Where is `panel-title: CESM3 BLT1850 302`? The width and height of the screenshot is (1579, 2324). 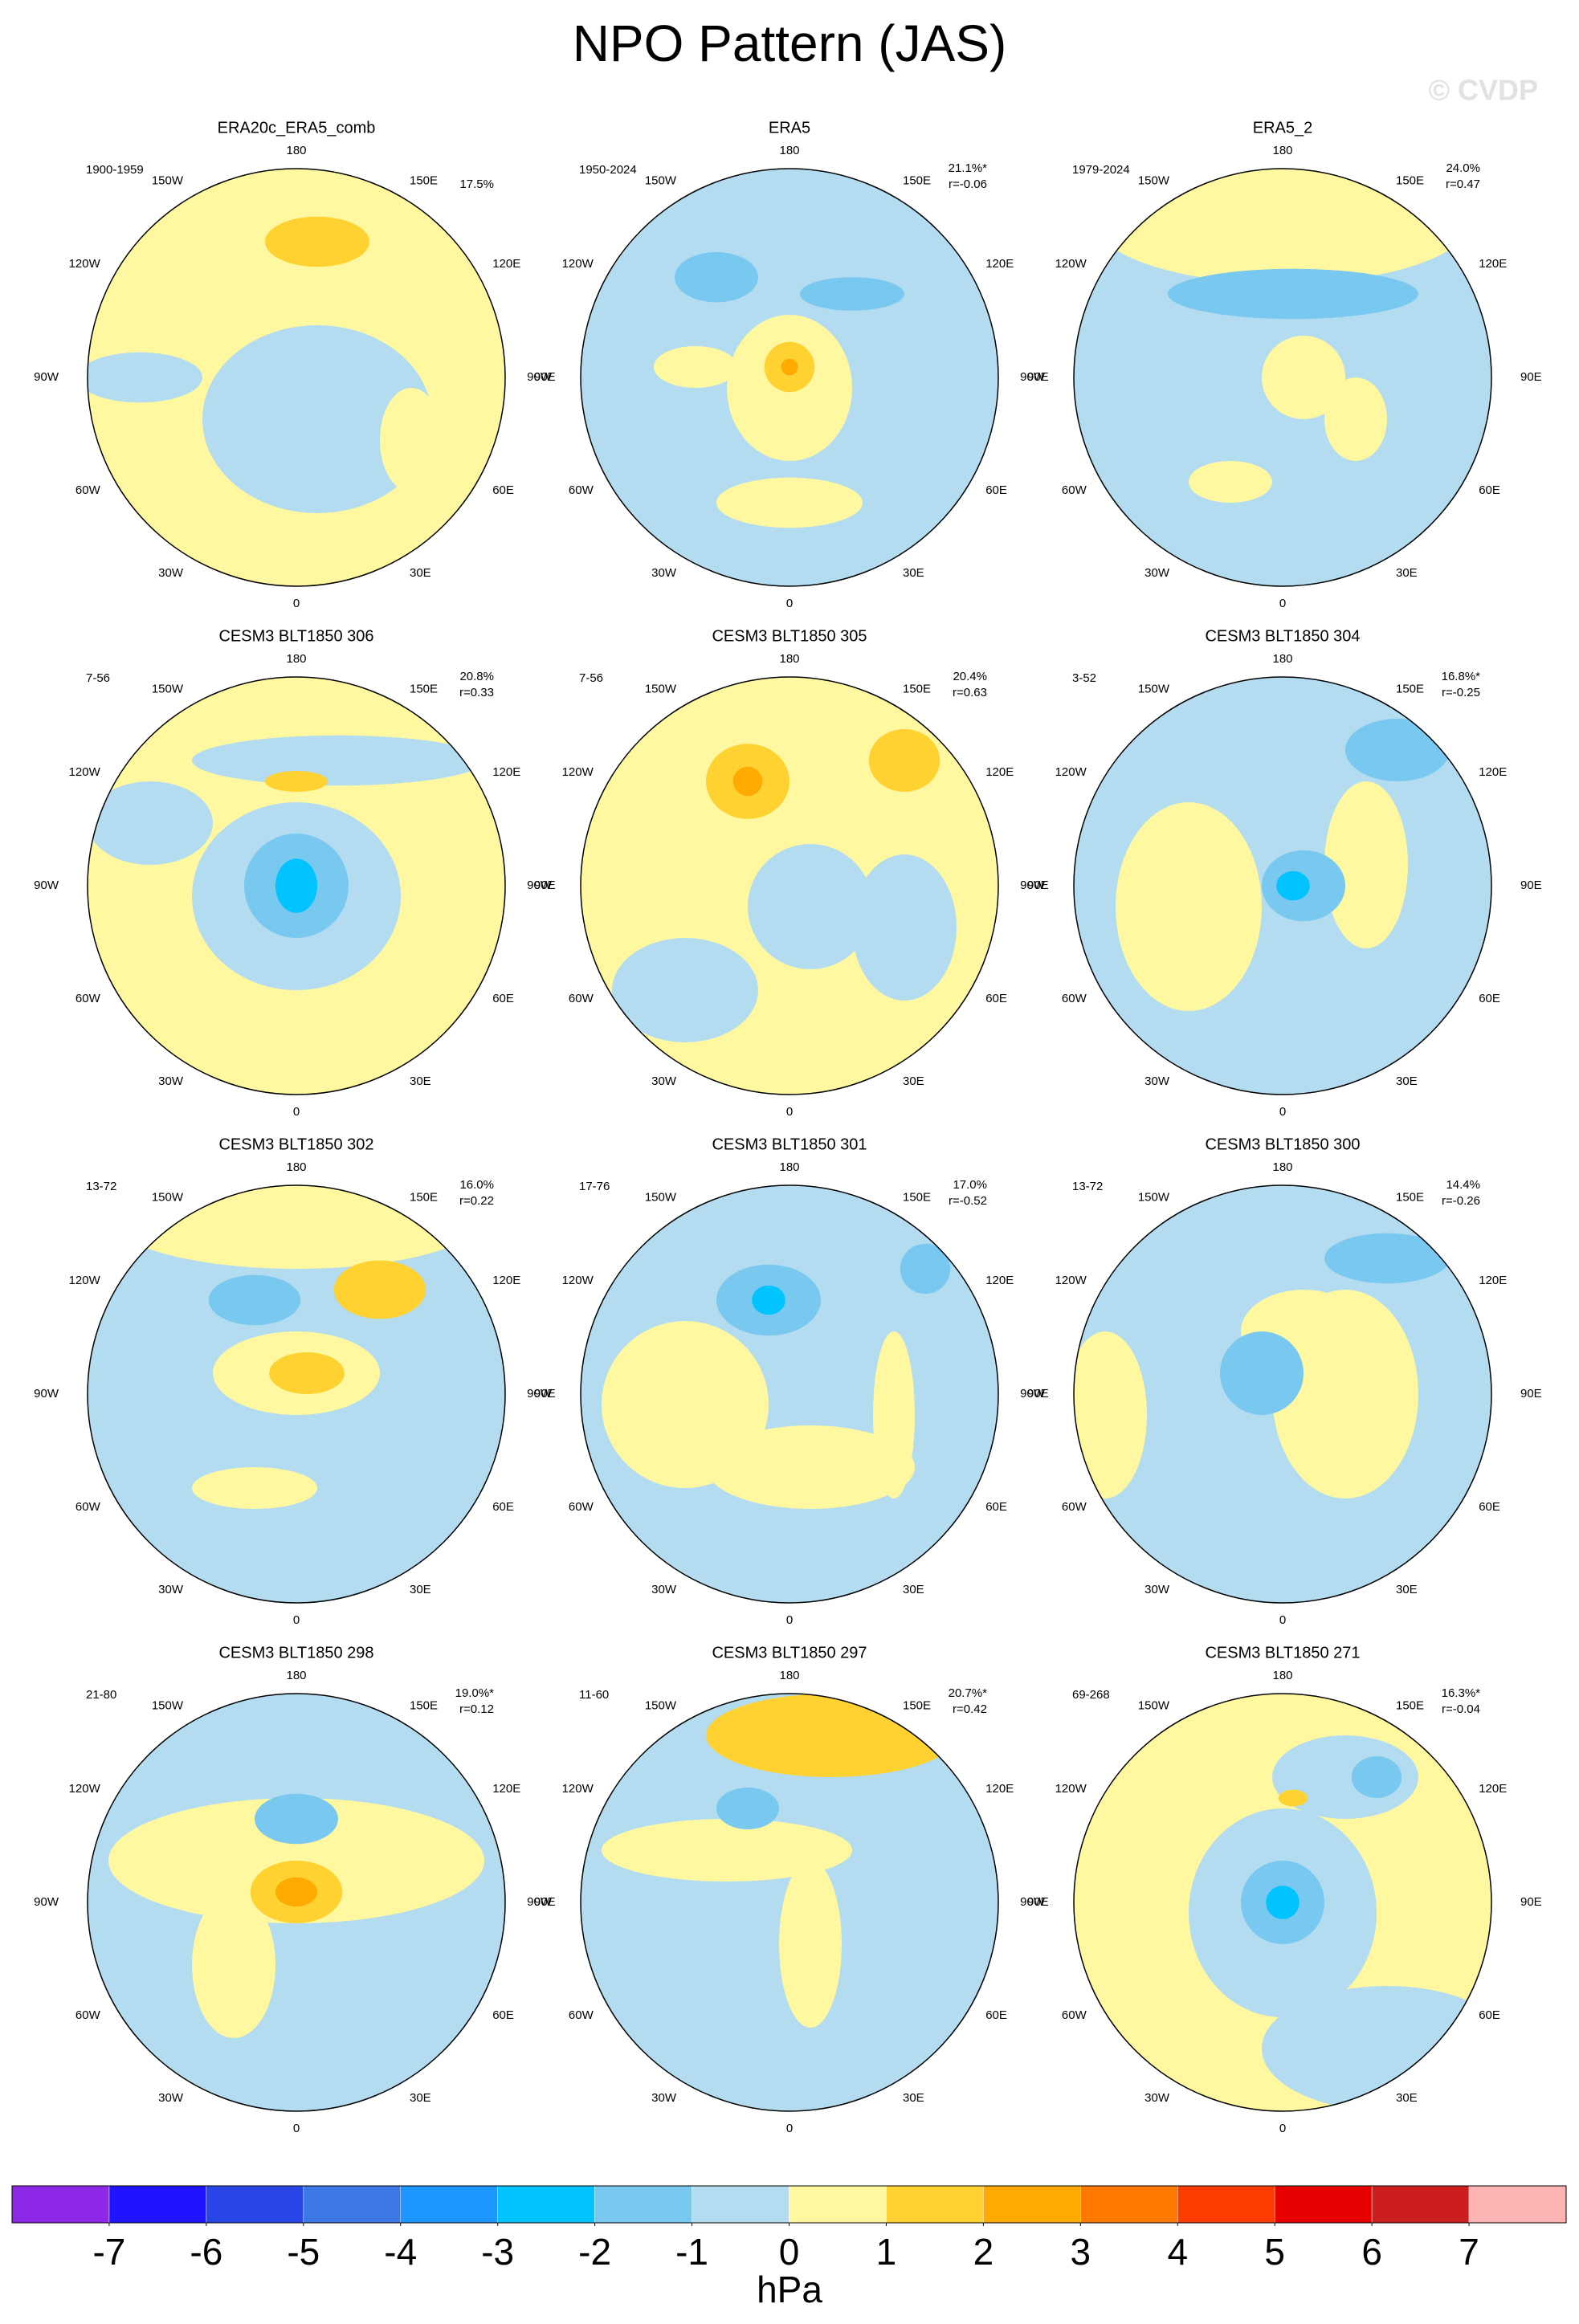 panel-title: CESM3 BLT1850 302 is located at coordinates (295, 1144).